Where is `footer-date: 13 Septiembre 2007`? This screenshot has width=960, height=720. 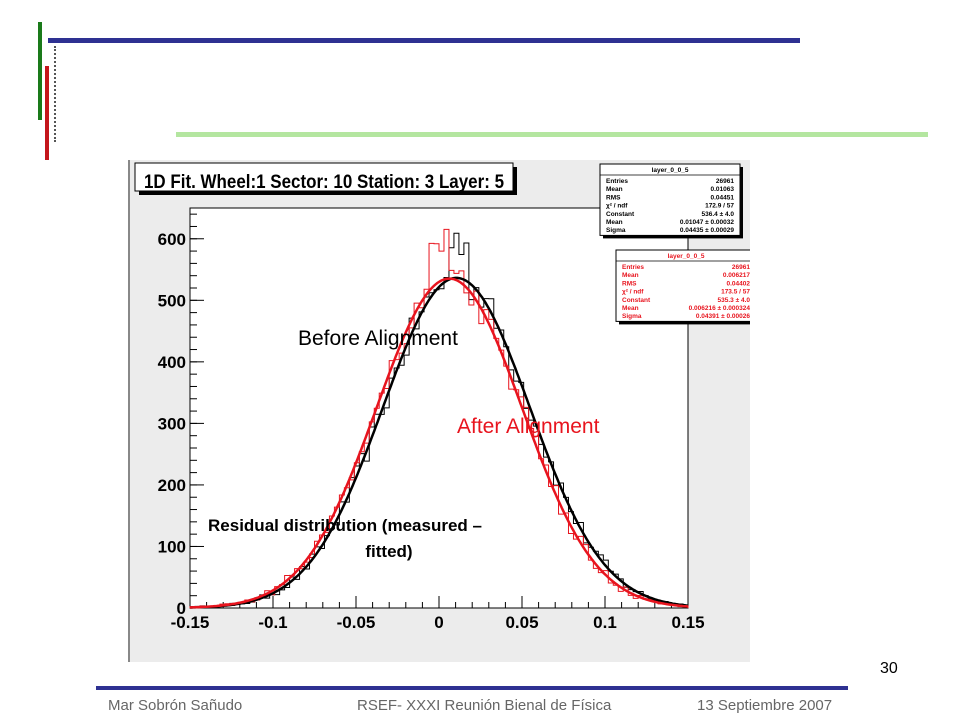
footer-date: 13 Septiembre 2007 is located at coordinates (765, 705).